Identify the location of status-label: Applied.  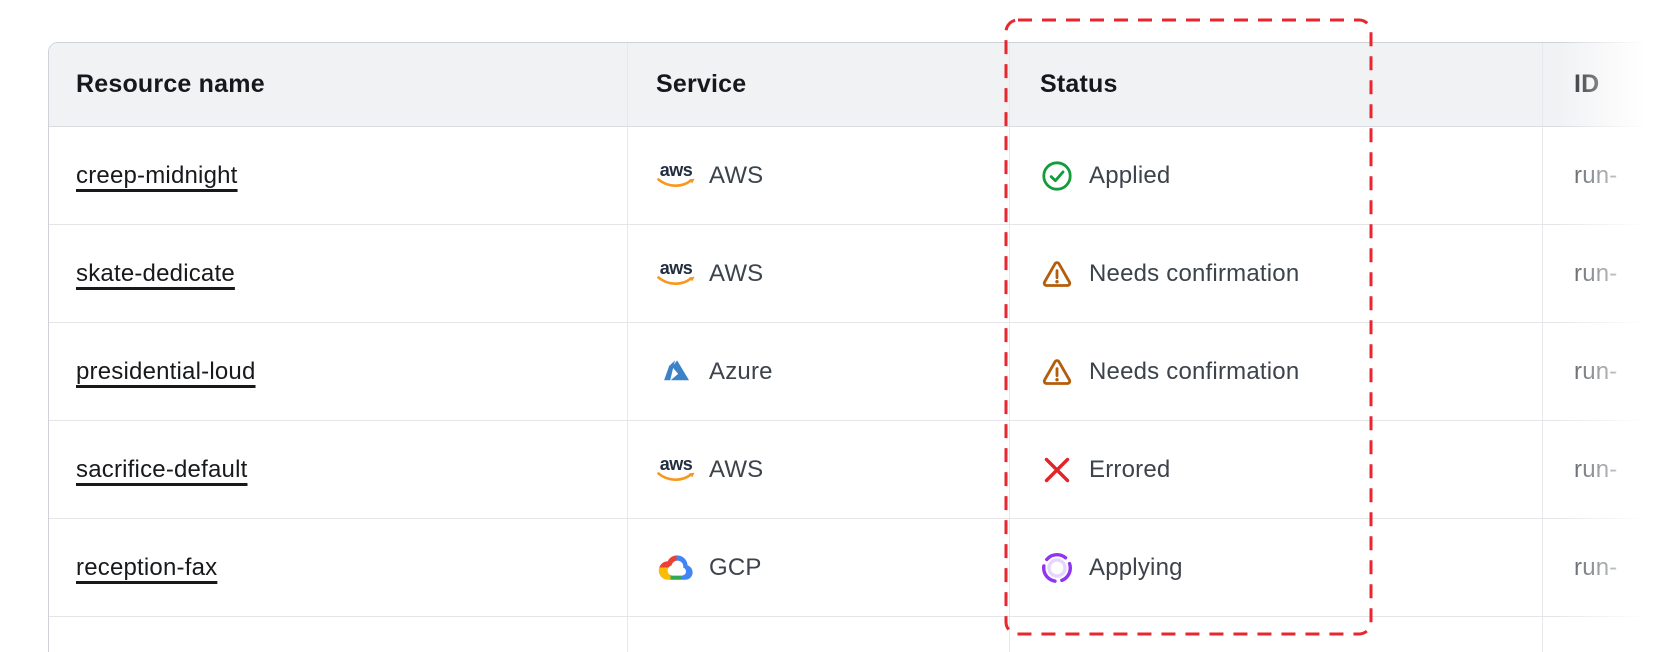
(1130, 175).